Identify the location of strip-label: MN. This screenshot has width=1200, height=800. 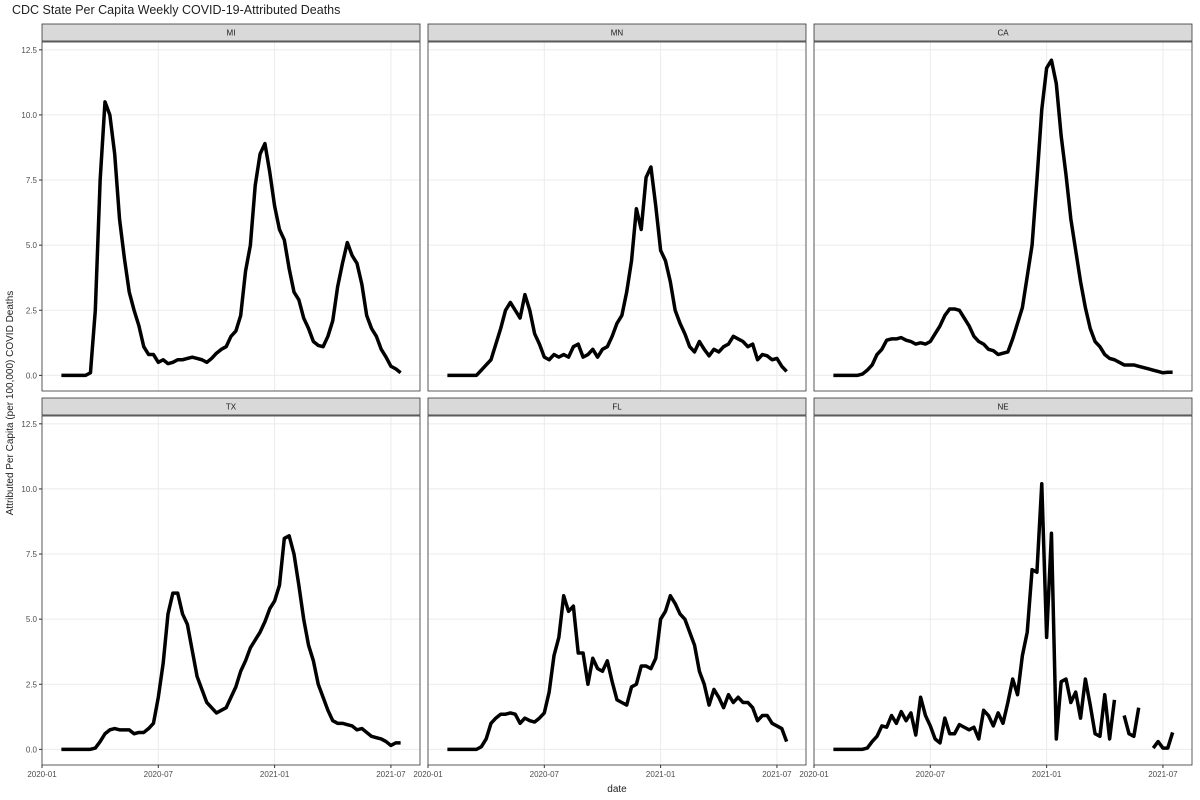
(617, 33).